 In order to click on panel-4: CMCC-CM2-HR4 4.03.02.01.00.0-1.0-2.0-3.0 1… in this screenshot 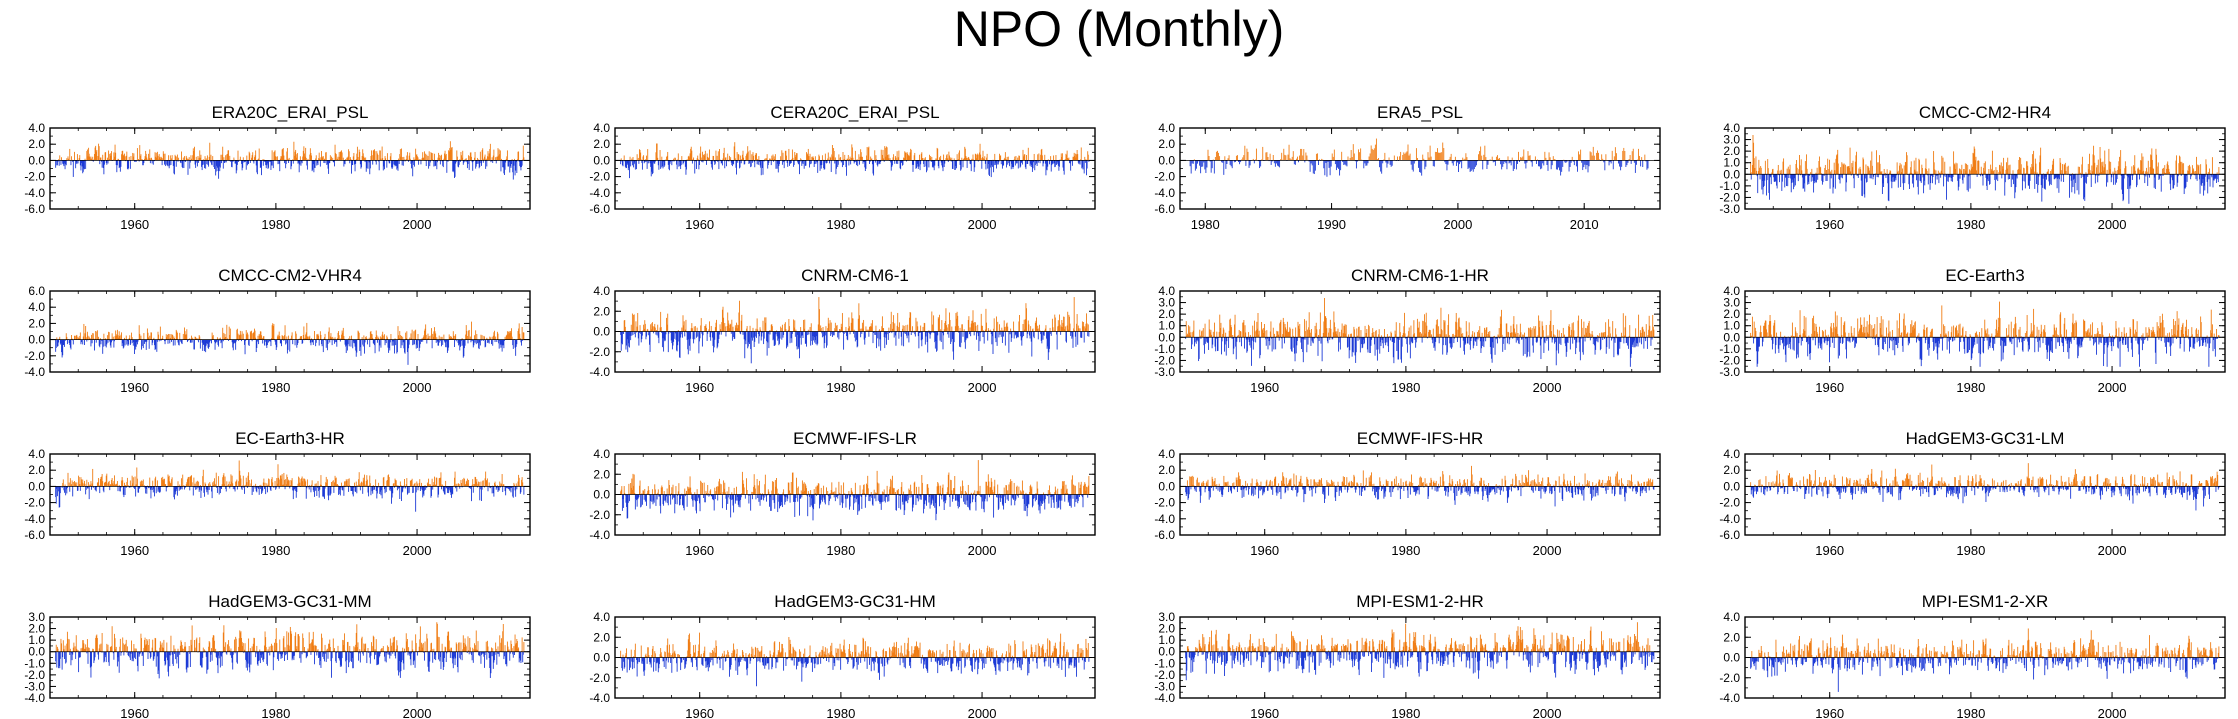, I will do `click(1972, 167)`.